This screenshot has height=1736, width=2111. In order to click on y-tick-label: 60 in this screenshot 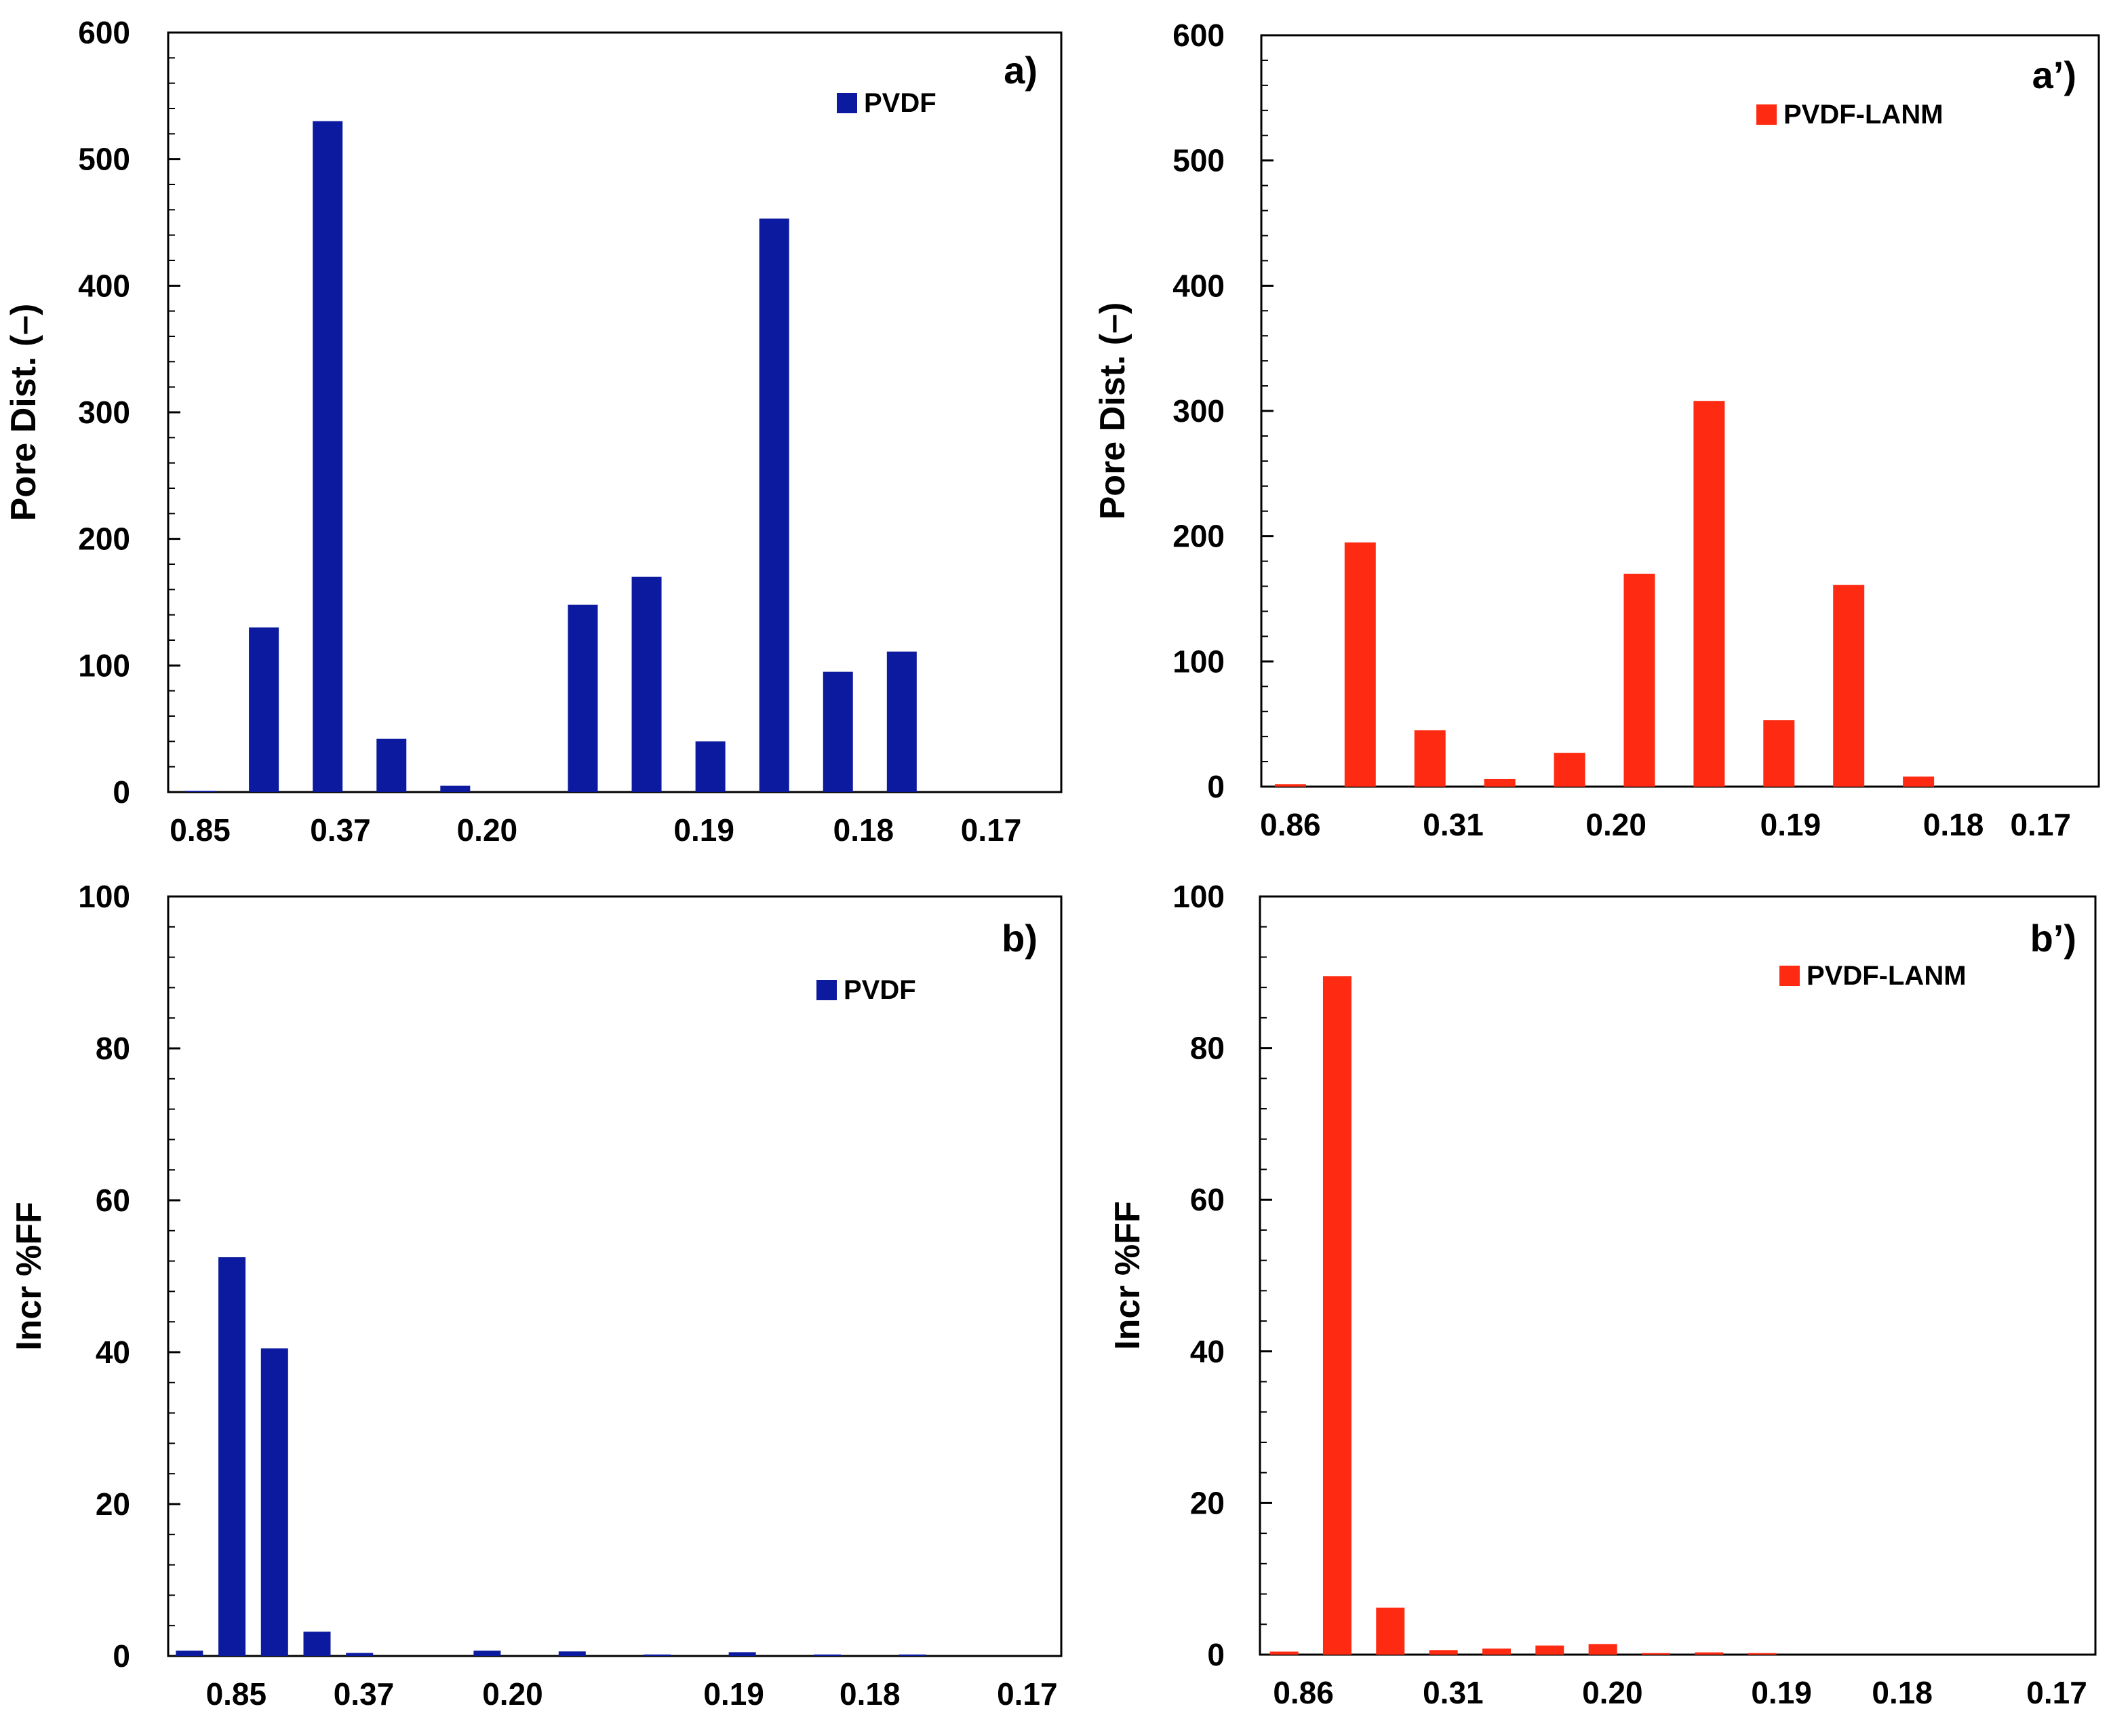, I will do `click(113, 1200)`.